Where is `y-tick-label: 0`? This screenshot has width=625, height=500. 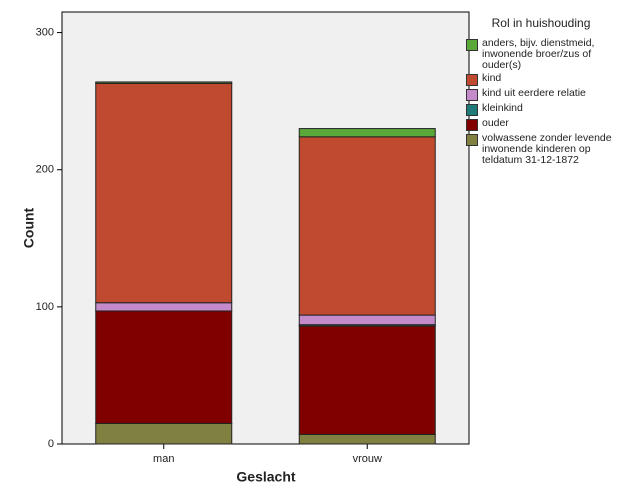
y-tick-label: 0 is located at coordinates (51, 444).